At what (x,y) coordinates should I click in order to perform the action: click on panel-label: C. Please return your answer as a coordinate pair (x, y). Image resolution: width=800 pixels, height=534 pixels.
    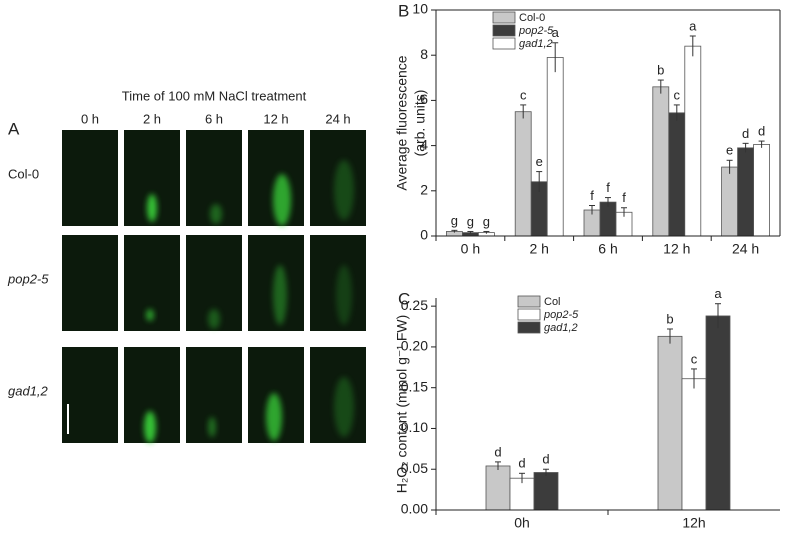
    Looking at the image, I should click on (404, 298).